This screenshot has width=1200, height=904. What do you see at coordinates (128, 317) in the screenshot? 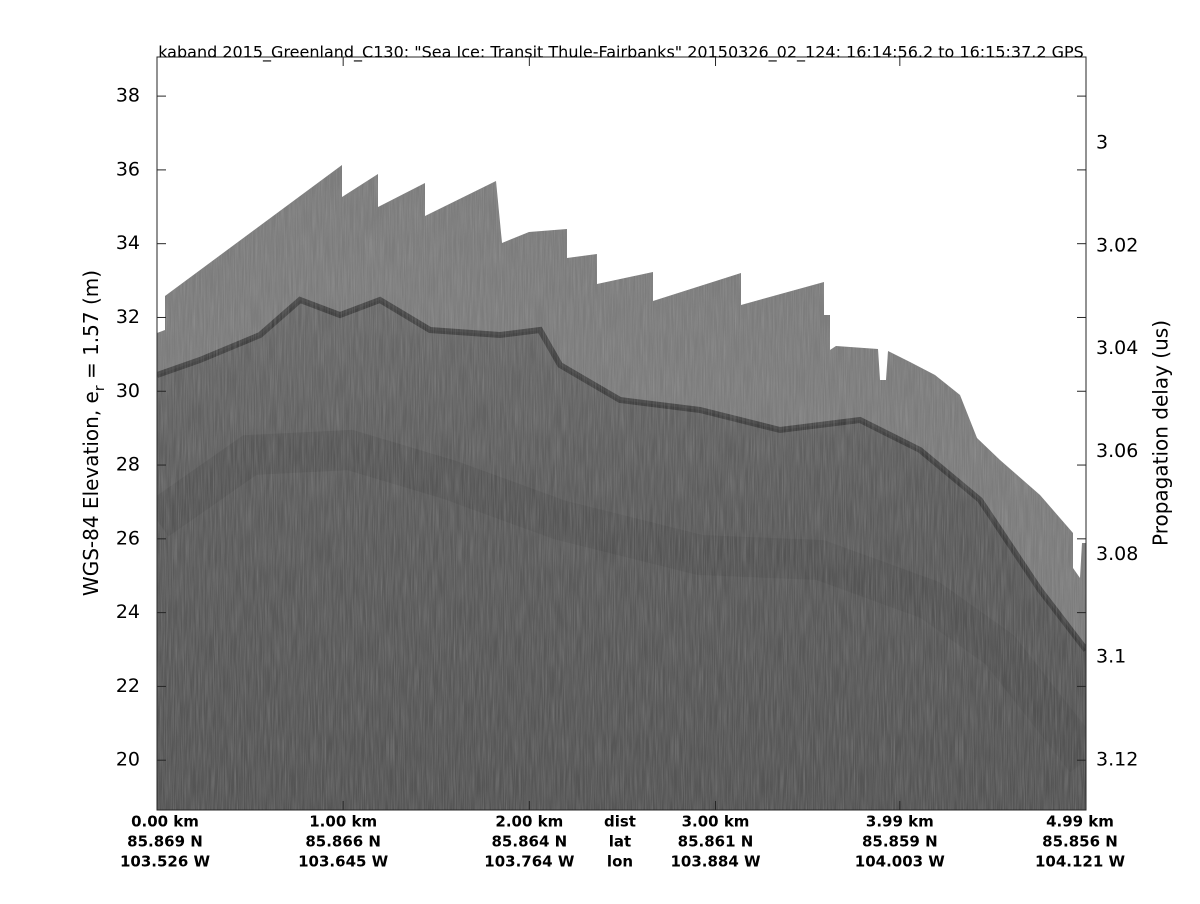
I see `y-tick-label: 32` at bounding box center [128, 317].